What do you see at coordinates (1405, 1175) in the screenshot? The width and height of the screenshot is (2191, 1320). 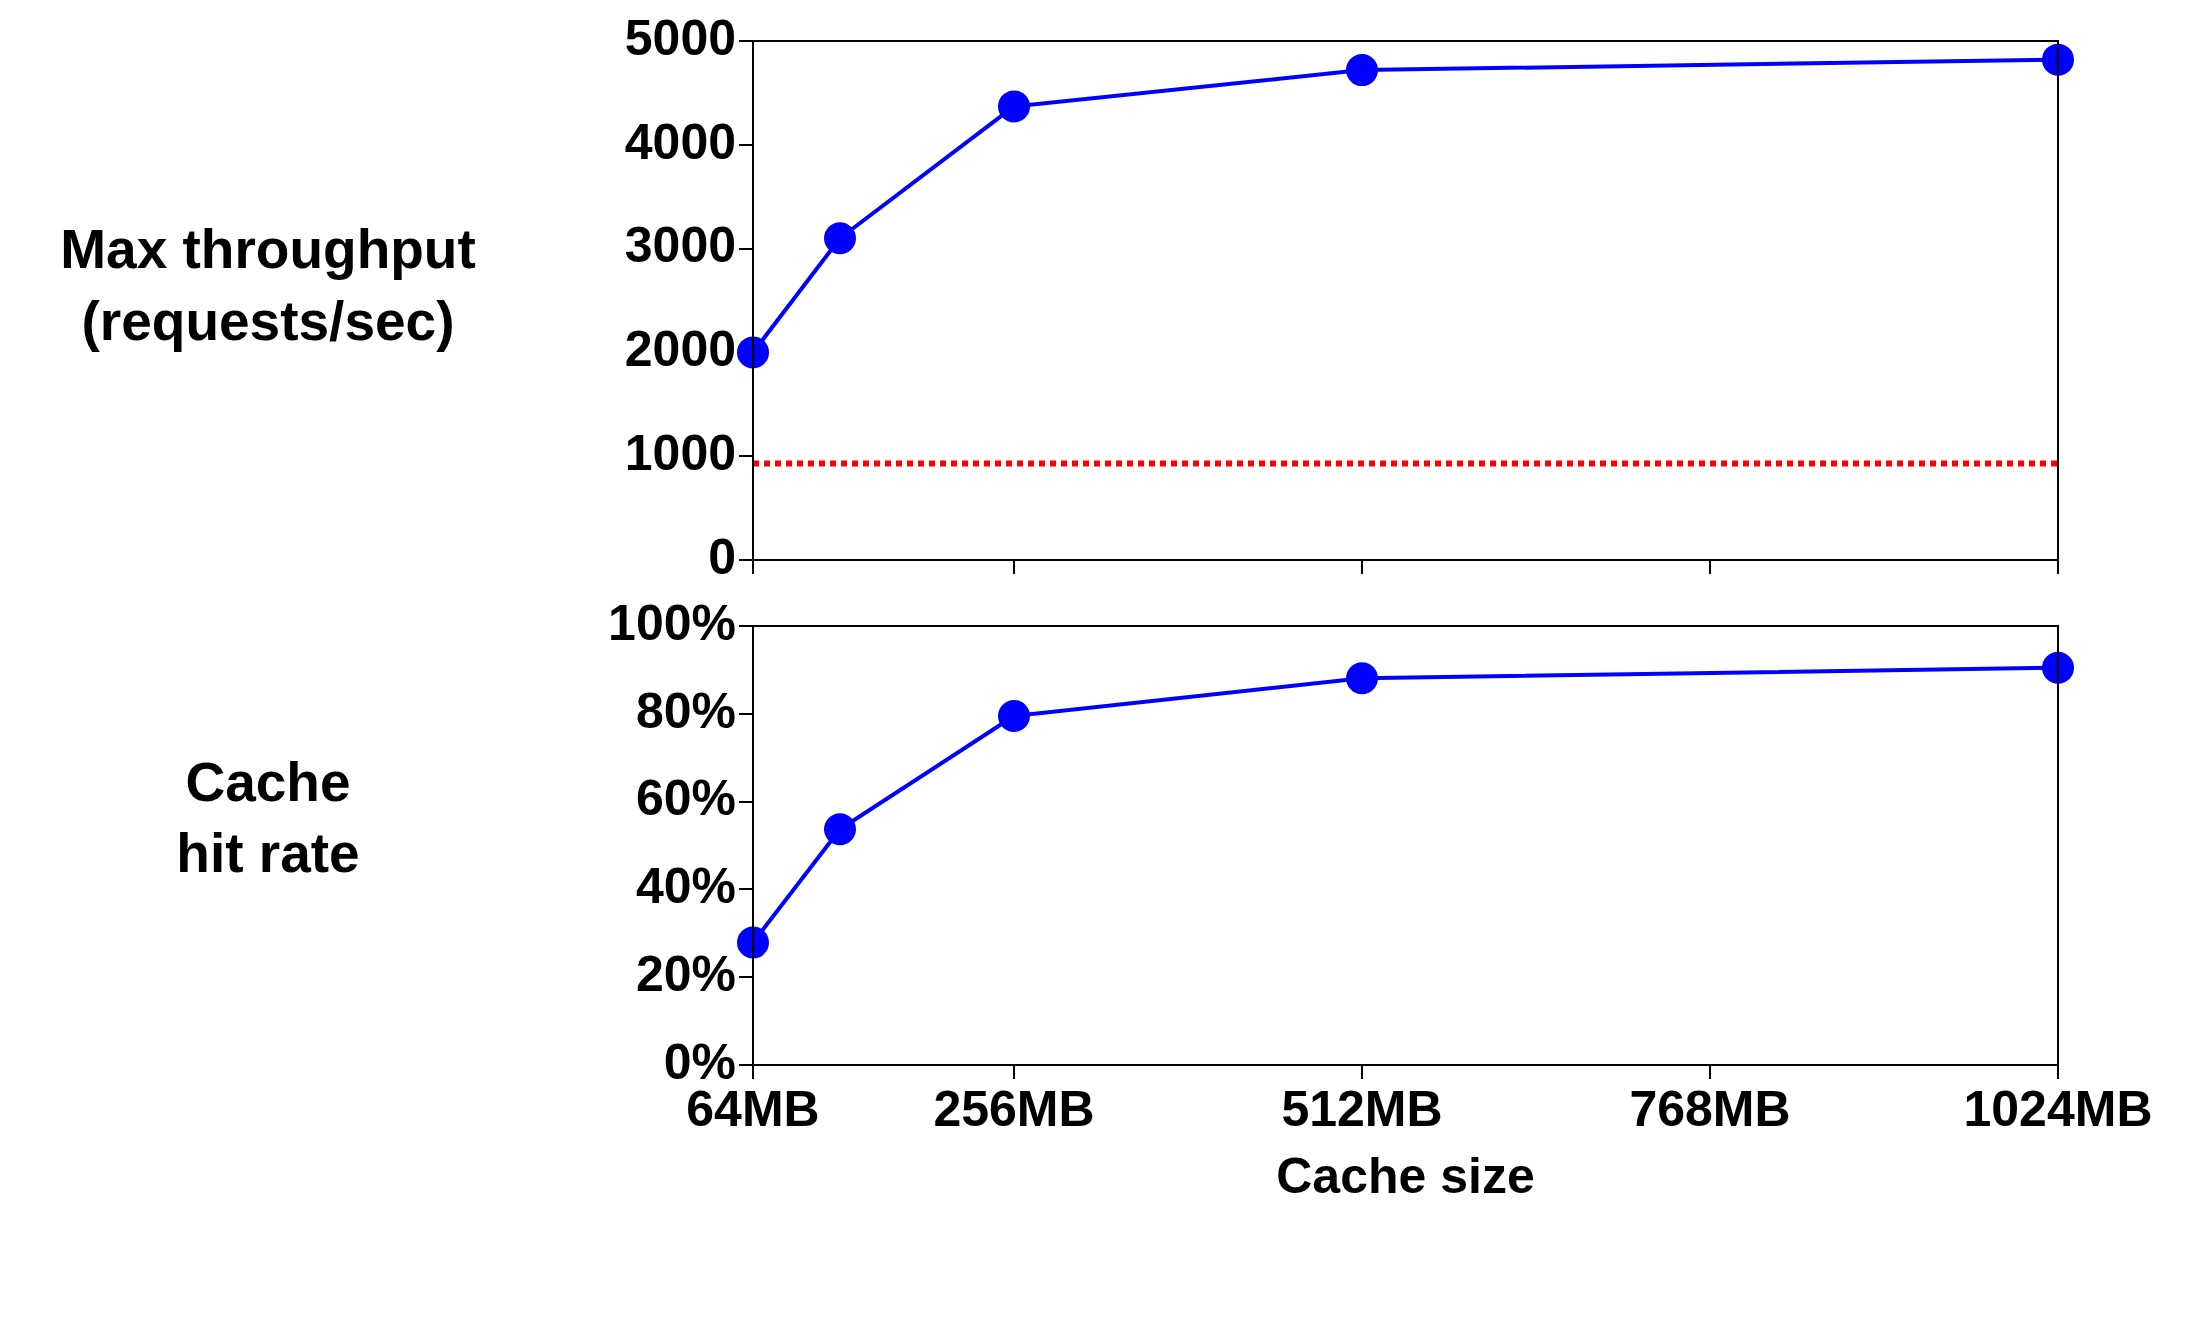 I see `x-axis-title: Cache size` at bounding box center [1405, 1175].